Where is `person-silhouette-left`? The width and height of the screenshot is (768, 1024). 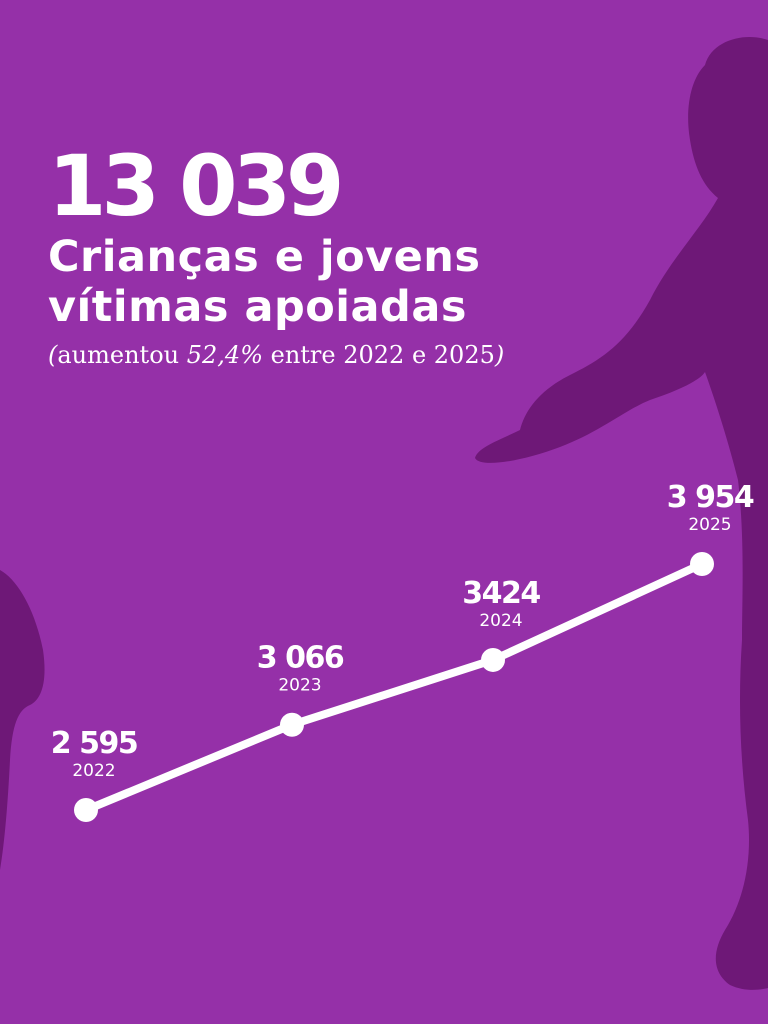
person-silhouette-left is located at coordinates (22, 720).